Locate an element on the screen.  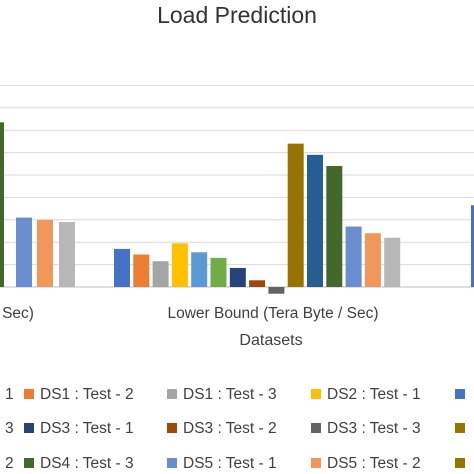
legend-item: DS5 : Test - 1 is located at coordinates (222, 463).